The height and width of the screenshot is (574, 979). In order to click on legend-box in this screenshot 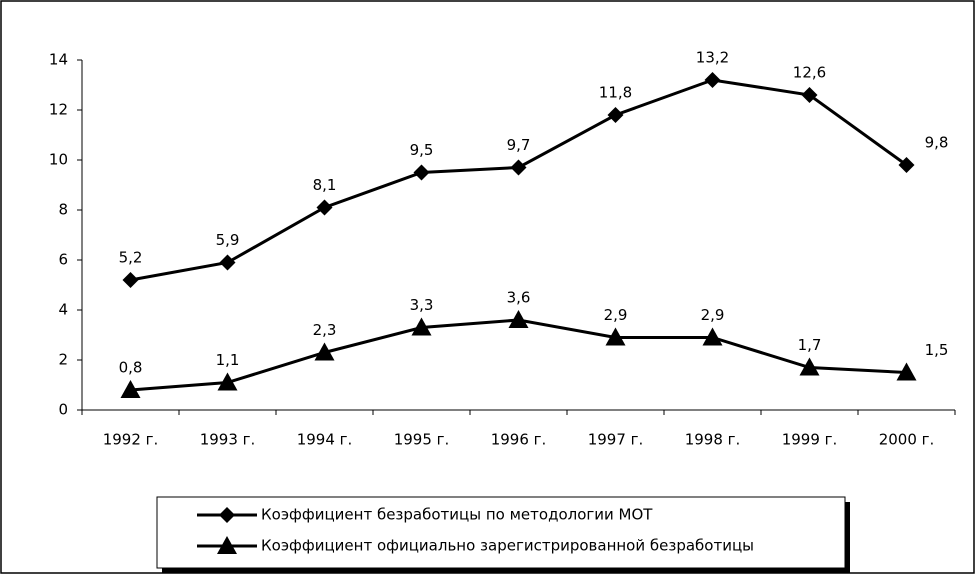, I will do `click(501, 532)`.